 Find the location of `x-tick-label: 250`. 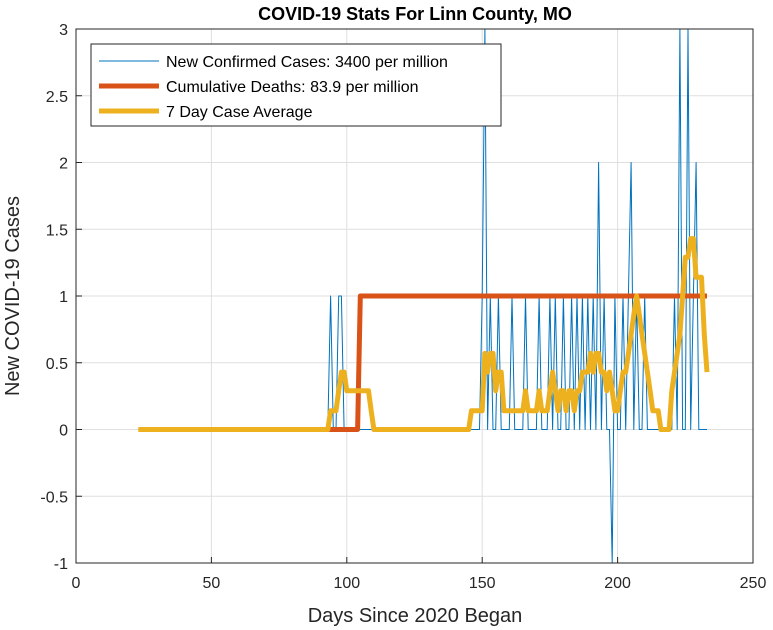

x-tick-label: 250 is located at coordinates (753, 583).